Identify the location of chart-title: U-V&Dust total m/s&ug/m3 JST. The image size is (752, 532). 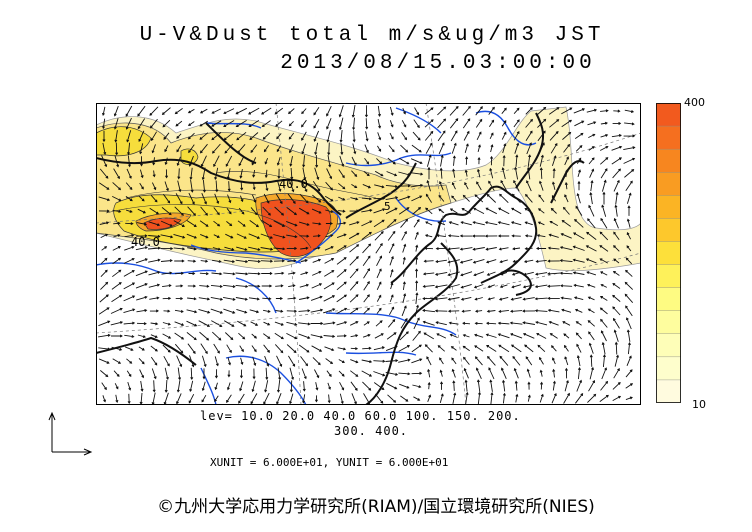
(372, 35).